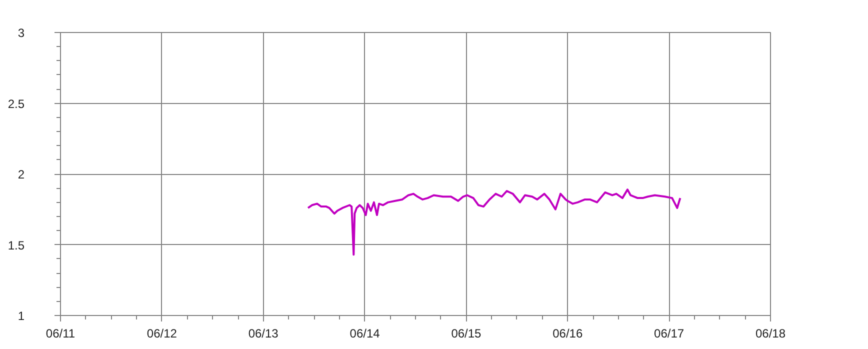 The height and width of the screenshot is (349, 868). What do you see at coordinates (61, 333) in the screenshot?
I see `x-tick-label: 06/11` at bounding box center [61, 333].